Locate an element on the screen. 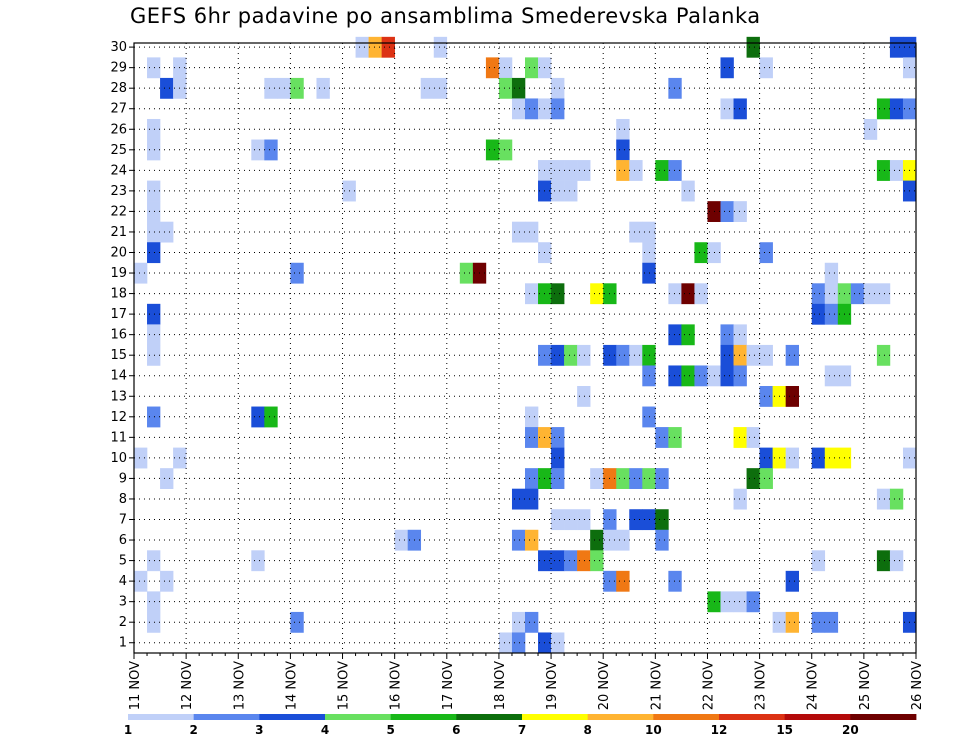 The height and width of the screenshot is (742, 960). y-tick-label: 11 is located at coordinates (118, 437).